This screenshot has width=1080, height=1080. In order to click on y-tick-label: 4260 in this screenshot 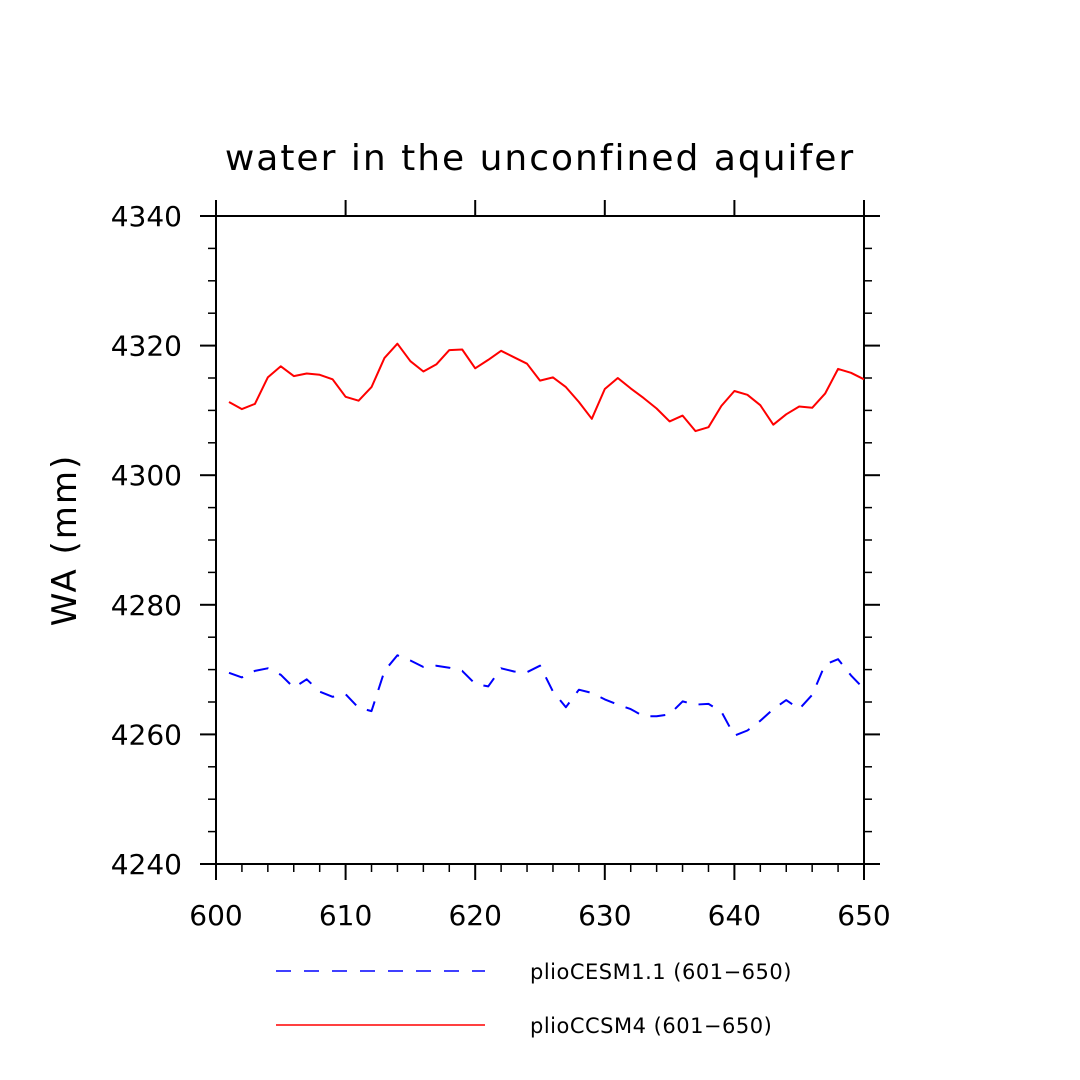, I will do `click(146, 734)`.